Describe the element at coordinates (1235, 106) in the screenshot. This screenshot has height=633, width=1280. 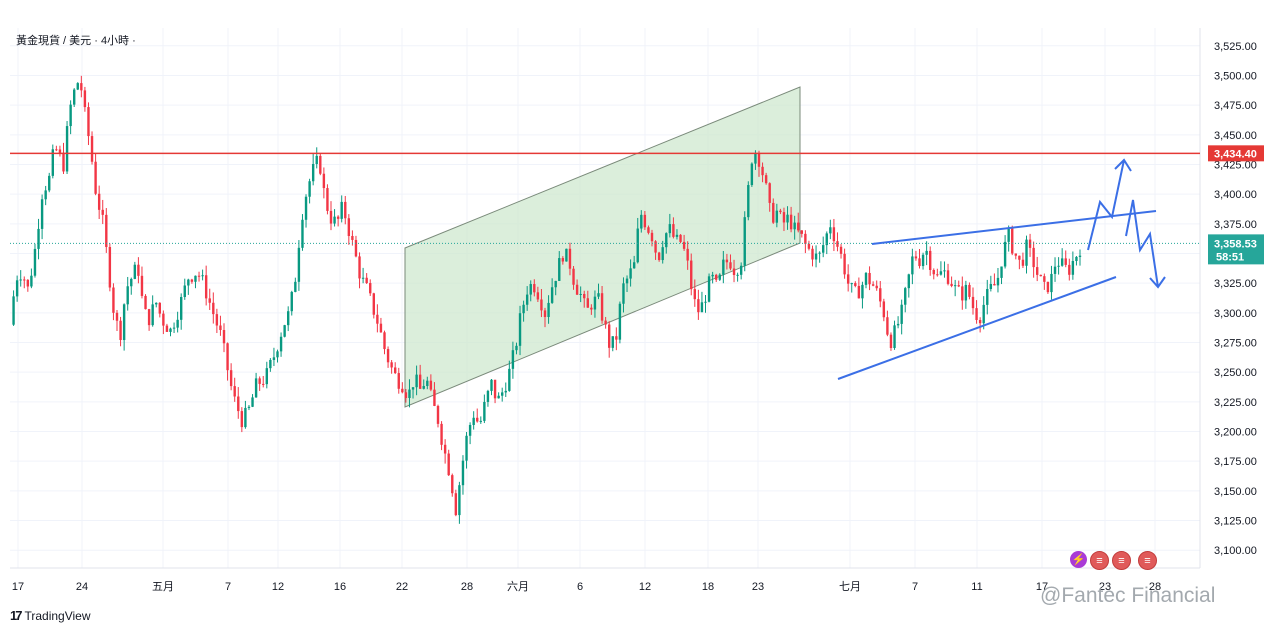
I see `y-tick-label: 3,475.00` at that location.